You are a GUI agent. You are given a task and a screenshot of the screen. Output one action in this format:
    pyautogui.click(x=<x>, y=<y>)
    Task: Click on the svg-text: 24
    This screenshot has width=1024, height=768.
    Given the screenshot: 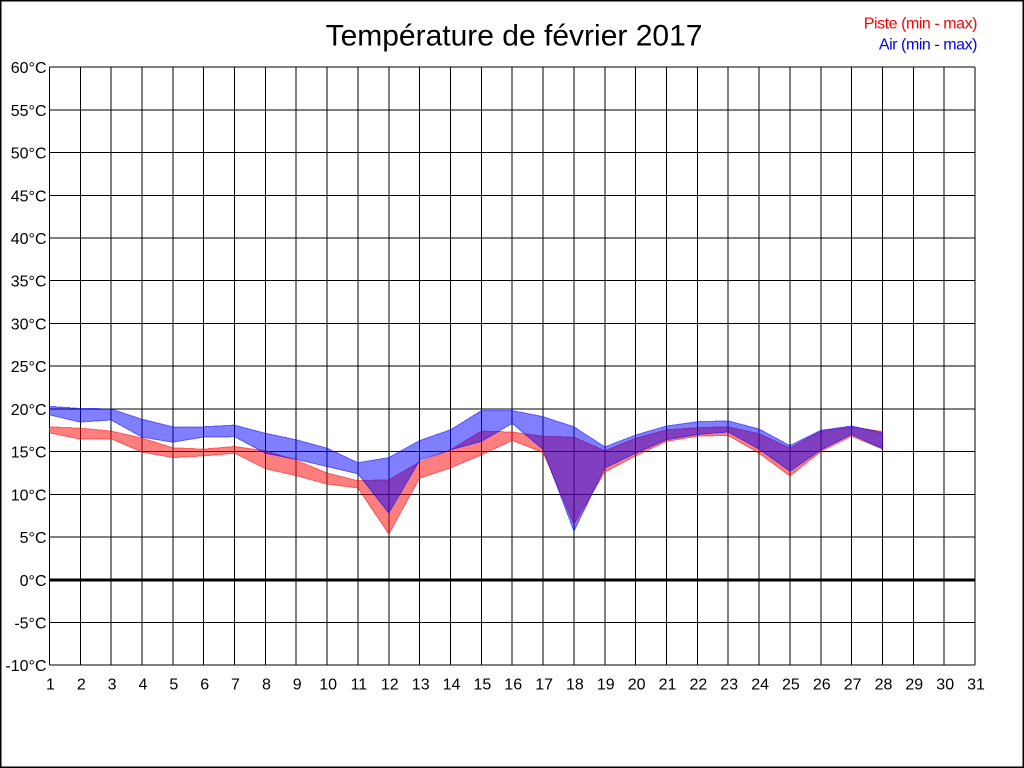 What is the action you would take?
    pyautogui.click(x=760, y=685)
    